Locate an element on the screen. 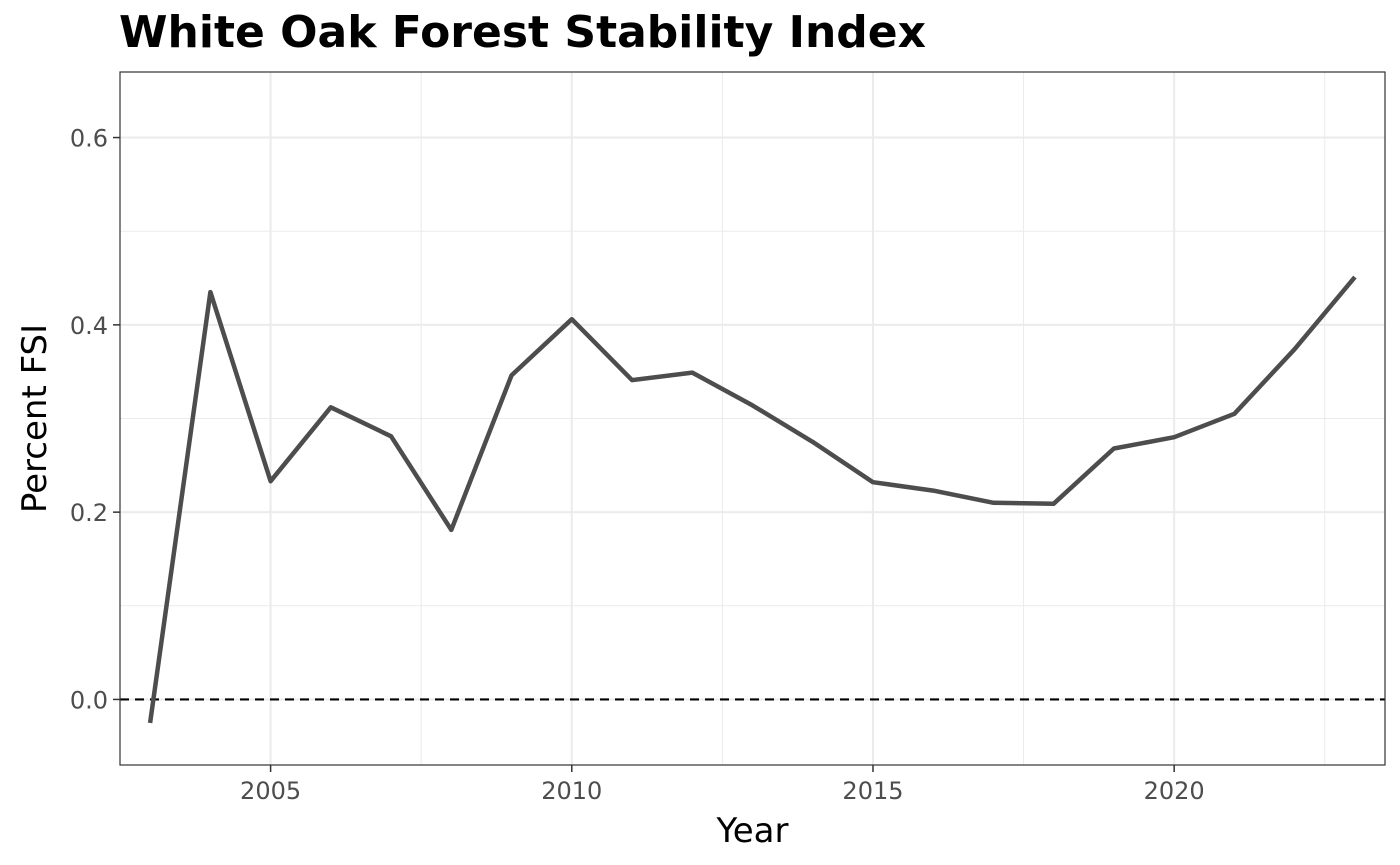 The height and width of the screenshot is (865, 1400). x-tick-label: 2015 is located at coordinates (872, 791).